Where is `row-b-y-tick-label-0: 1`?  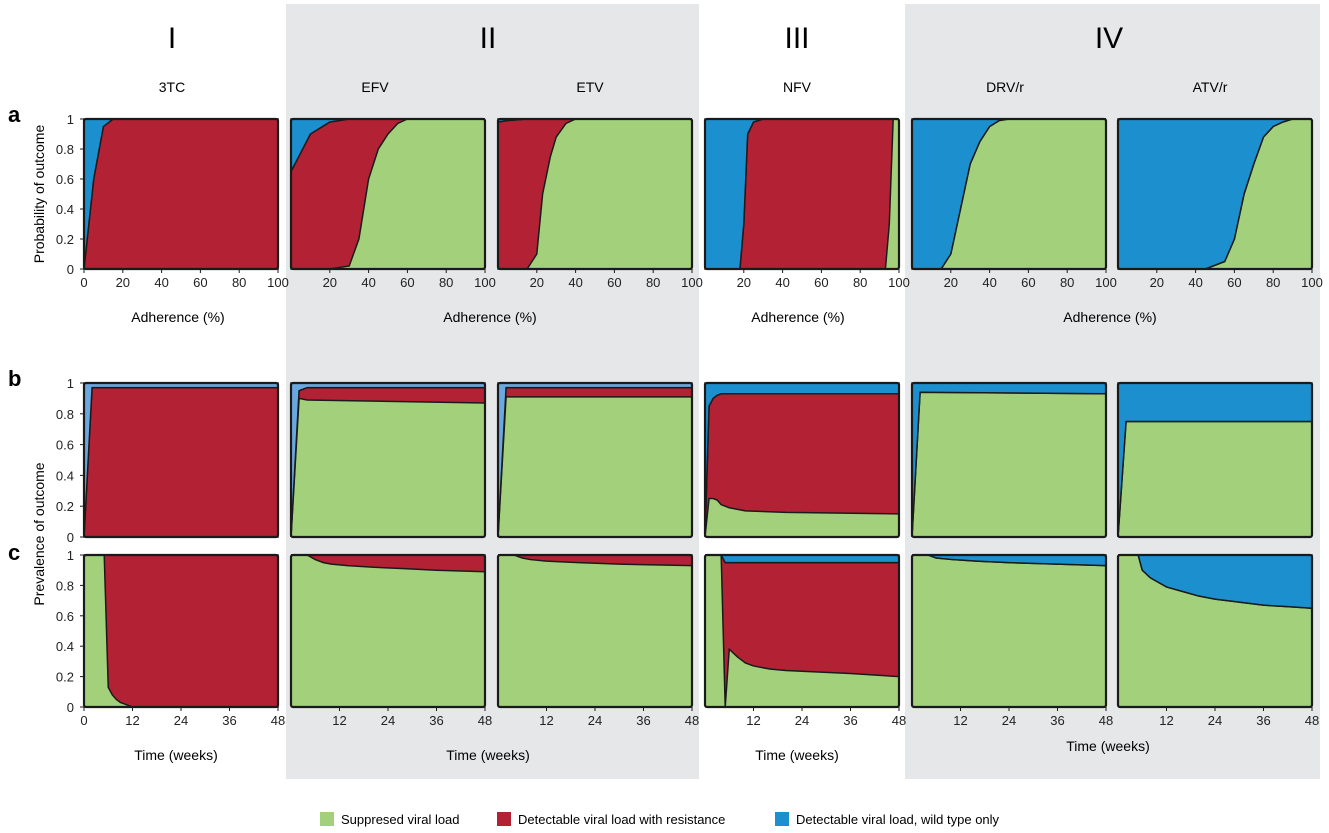
row-b-y-tick-label-0: 1 is located at coordinates (70, 383).